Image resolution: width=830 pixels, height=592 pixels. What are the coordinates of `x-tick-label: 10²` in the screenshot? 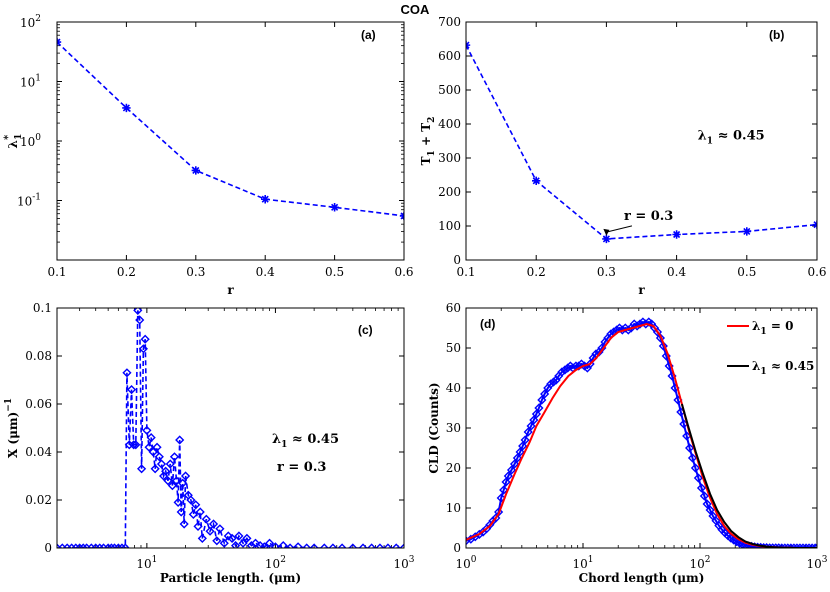 It's located at (275, 563).